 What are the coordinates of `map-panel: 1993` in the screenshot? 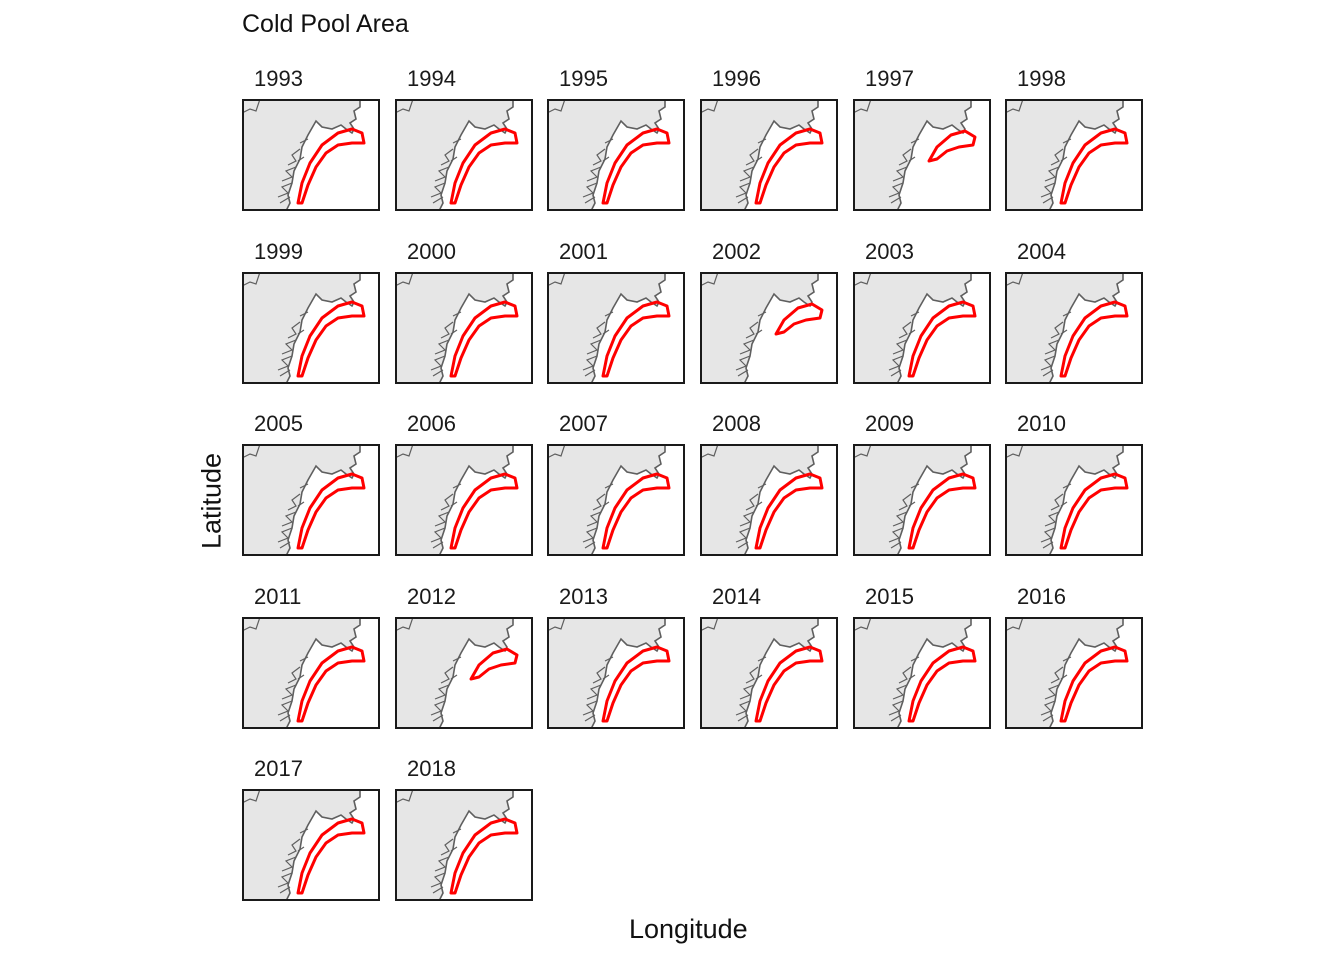 It's located at (311, 139).